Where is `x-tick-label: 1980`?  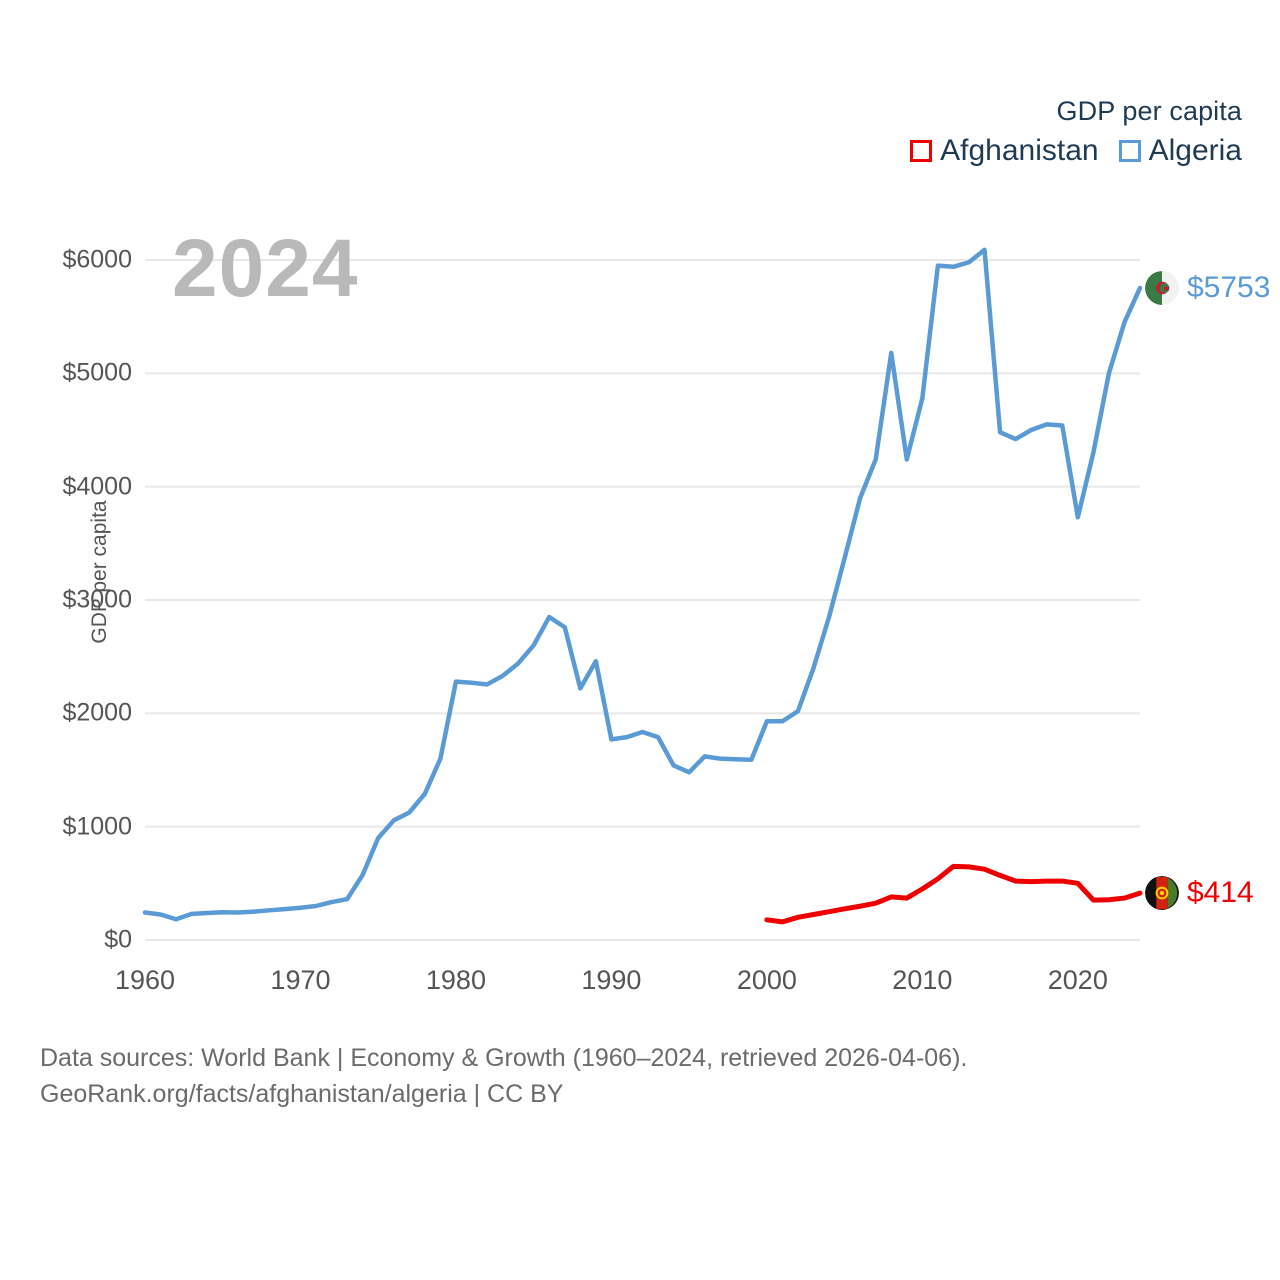
x-tick-label: 1980 is located at coordinates (455, 980).